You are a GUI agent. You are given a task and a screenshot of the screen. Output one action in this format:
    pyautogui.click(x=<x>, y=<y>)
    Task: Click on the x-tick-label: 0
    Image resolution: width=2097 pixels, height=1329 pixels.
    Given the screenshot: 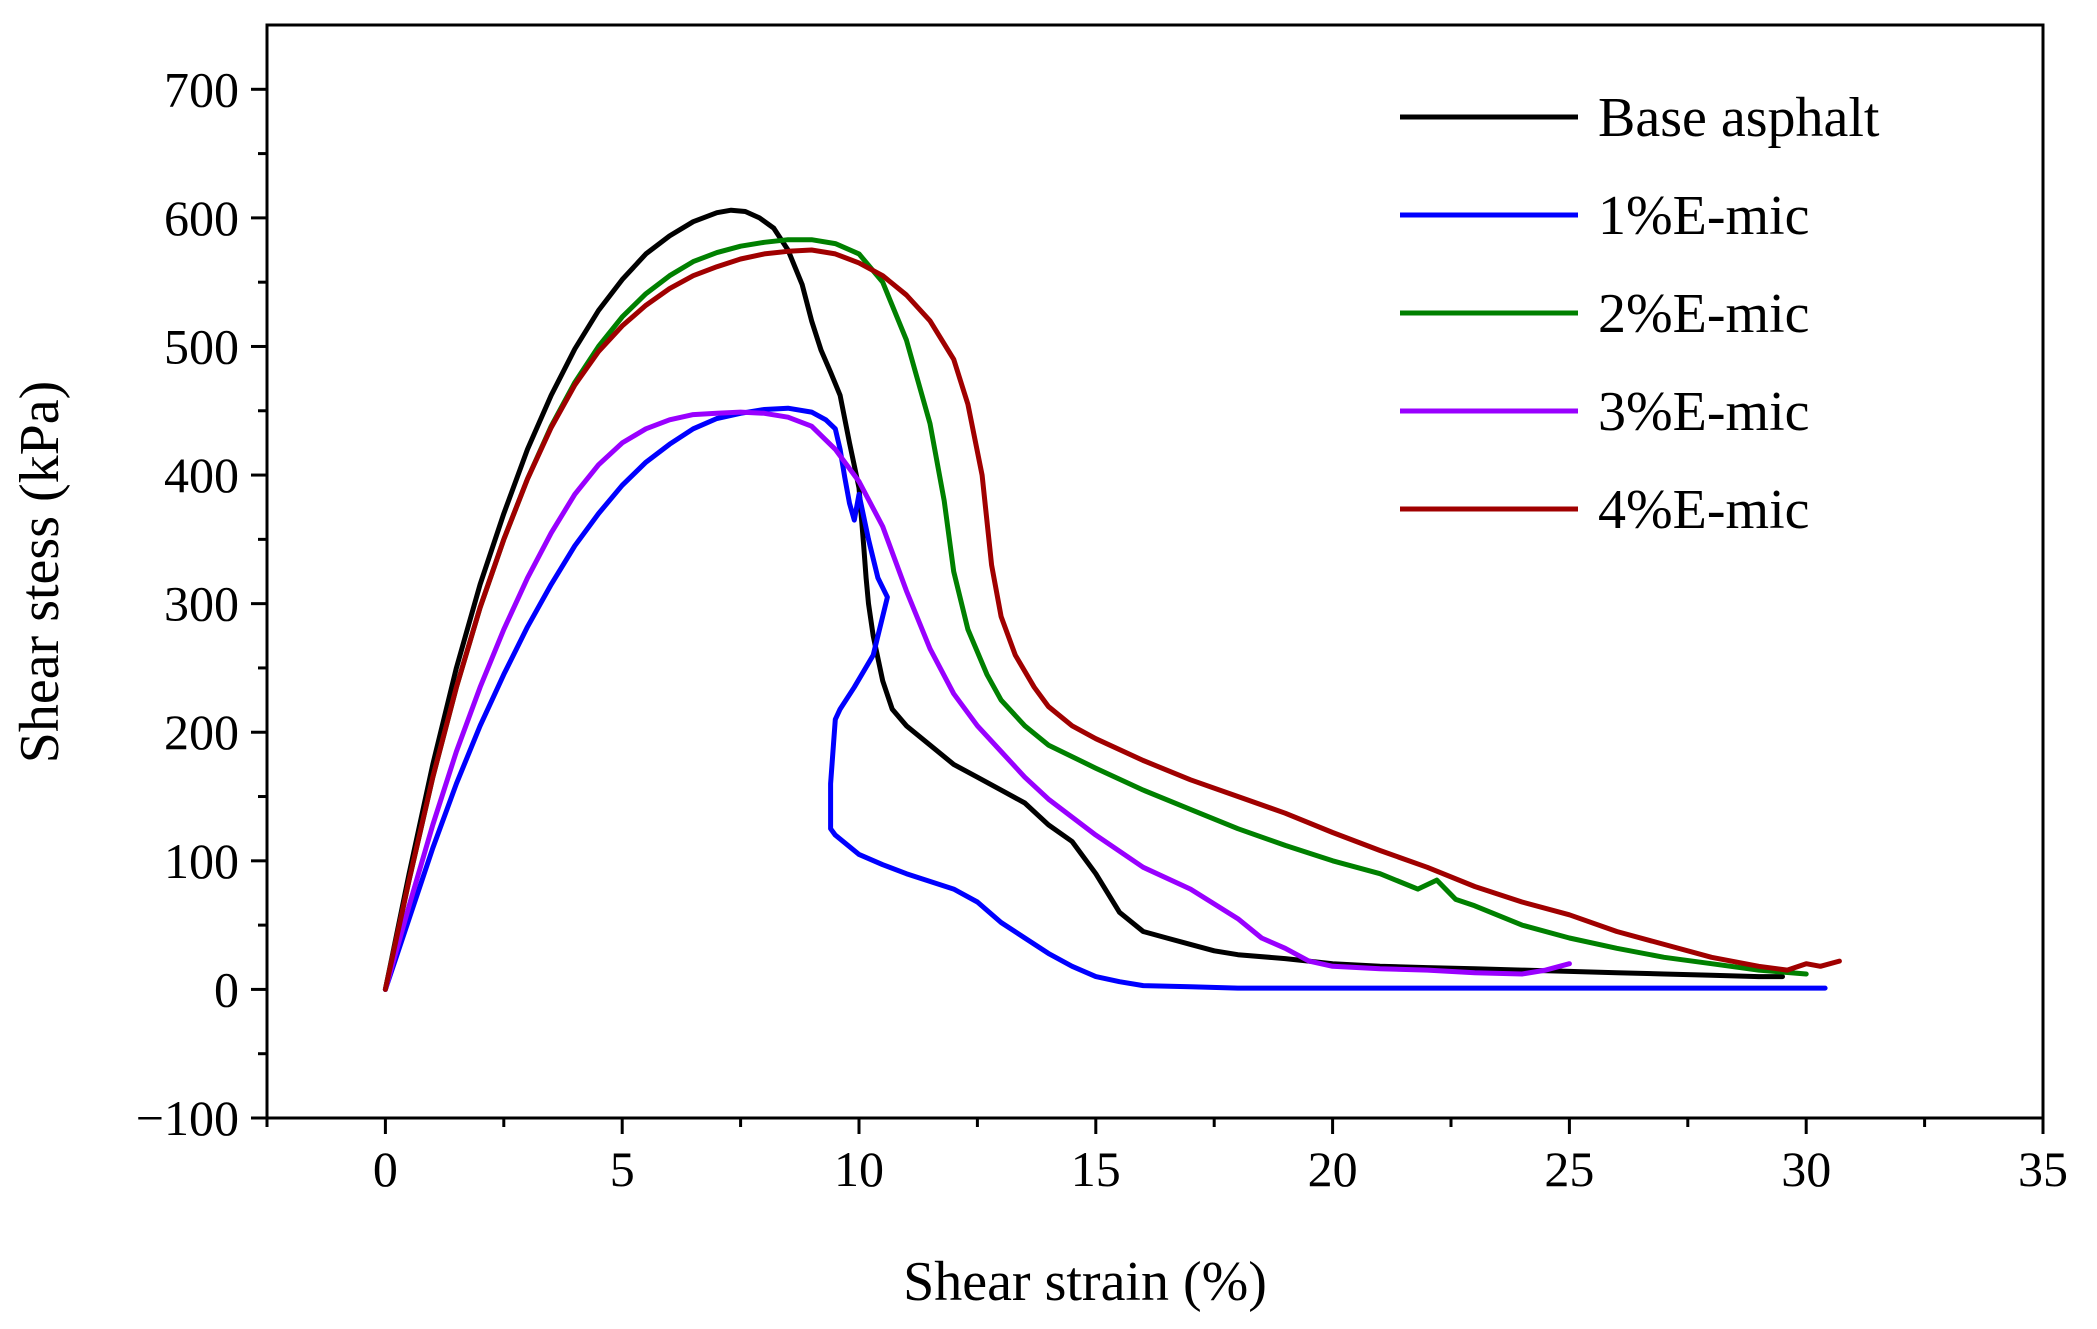 What is the action you would take?
    pyautogui.click(x=385, y=1169)
    